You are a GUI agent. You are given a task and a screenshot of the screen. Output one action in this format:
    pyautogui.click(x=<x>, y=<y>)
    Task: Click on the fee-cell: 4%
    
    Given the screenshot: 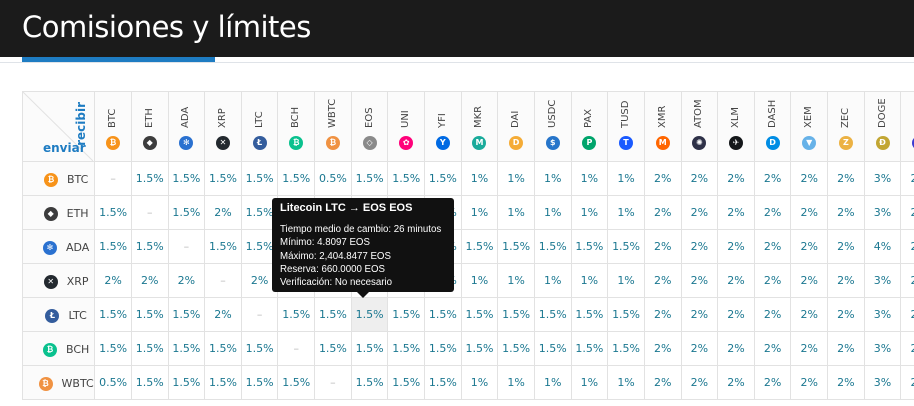 What is the action you would take?
    pyautogui.click(x=882, y=246)
    